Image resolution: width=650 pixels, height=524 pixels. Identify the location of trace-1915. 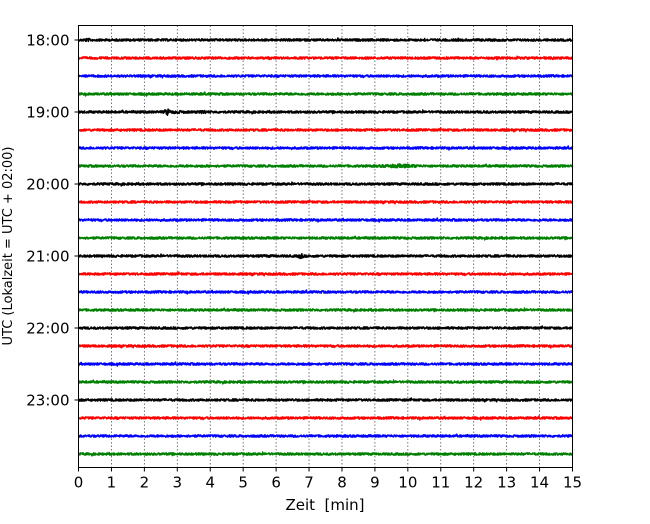
(325, 130).